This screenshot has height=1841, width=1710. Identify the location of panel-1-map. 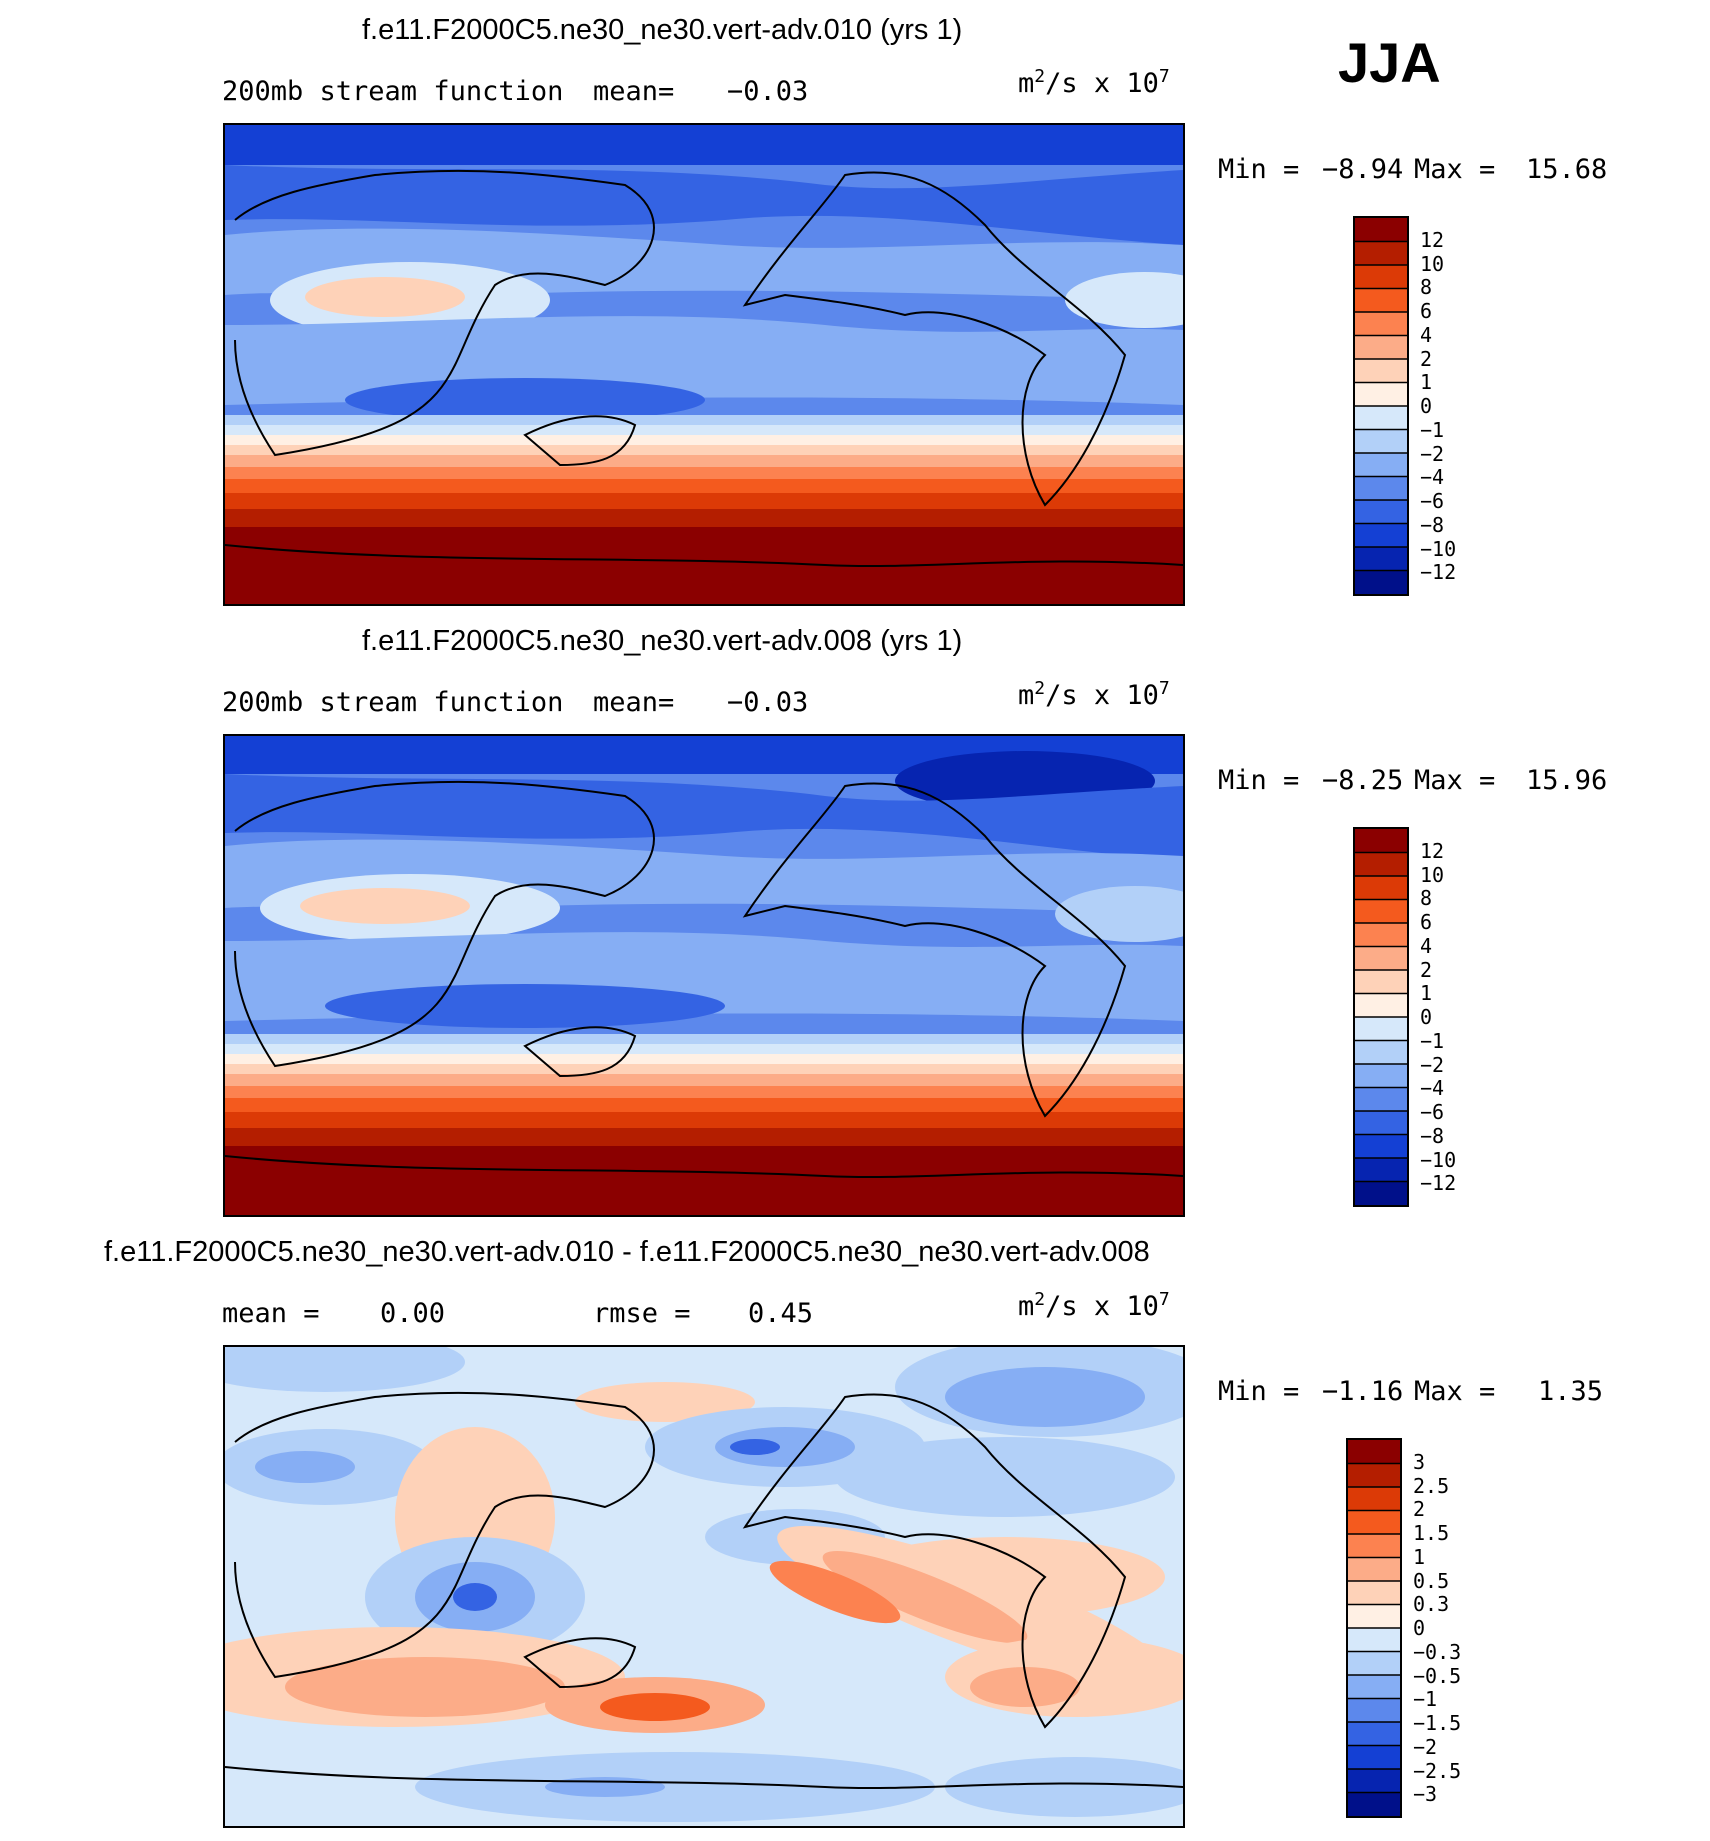
(704, 364).